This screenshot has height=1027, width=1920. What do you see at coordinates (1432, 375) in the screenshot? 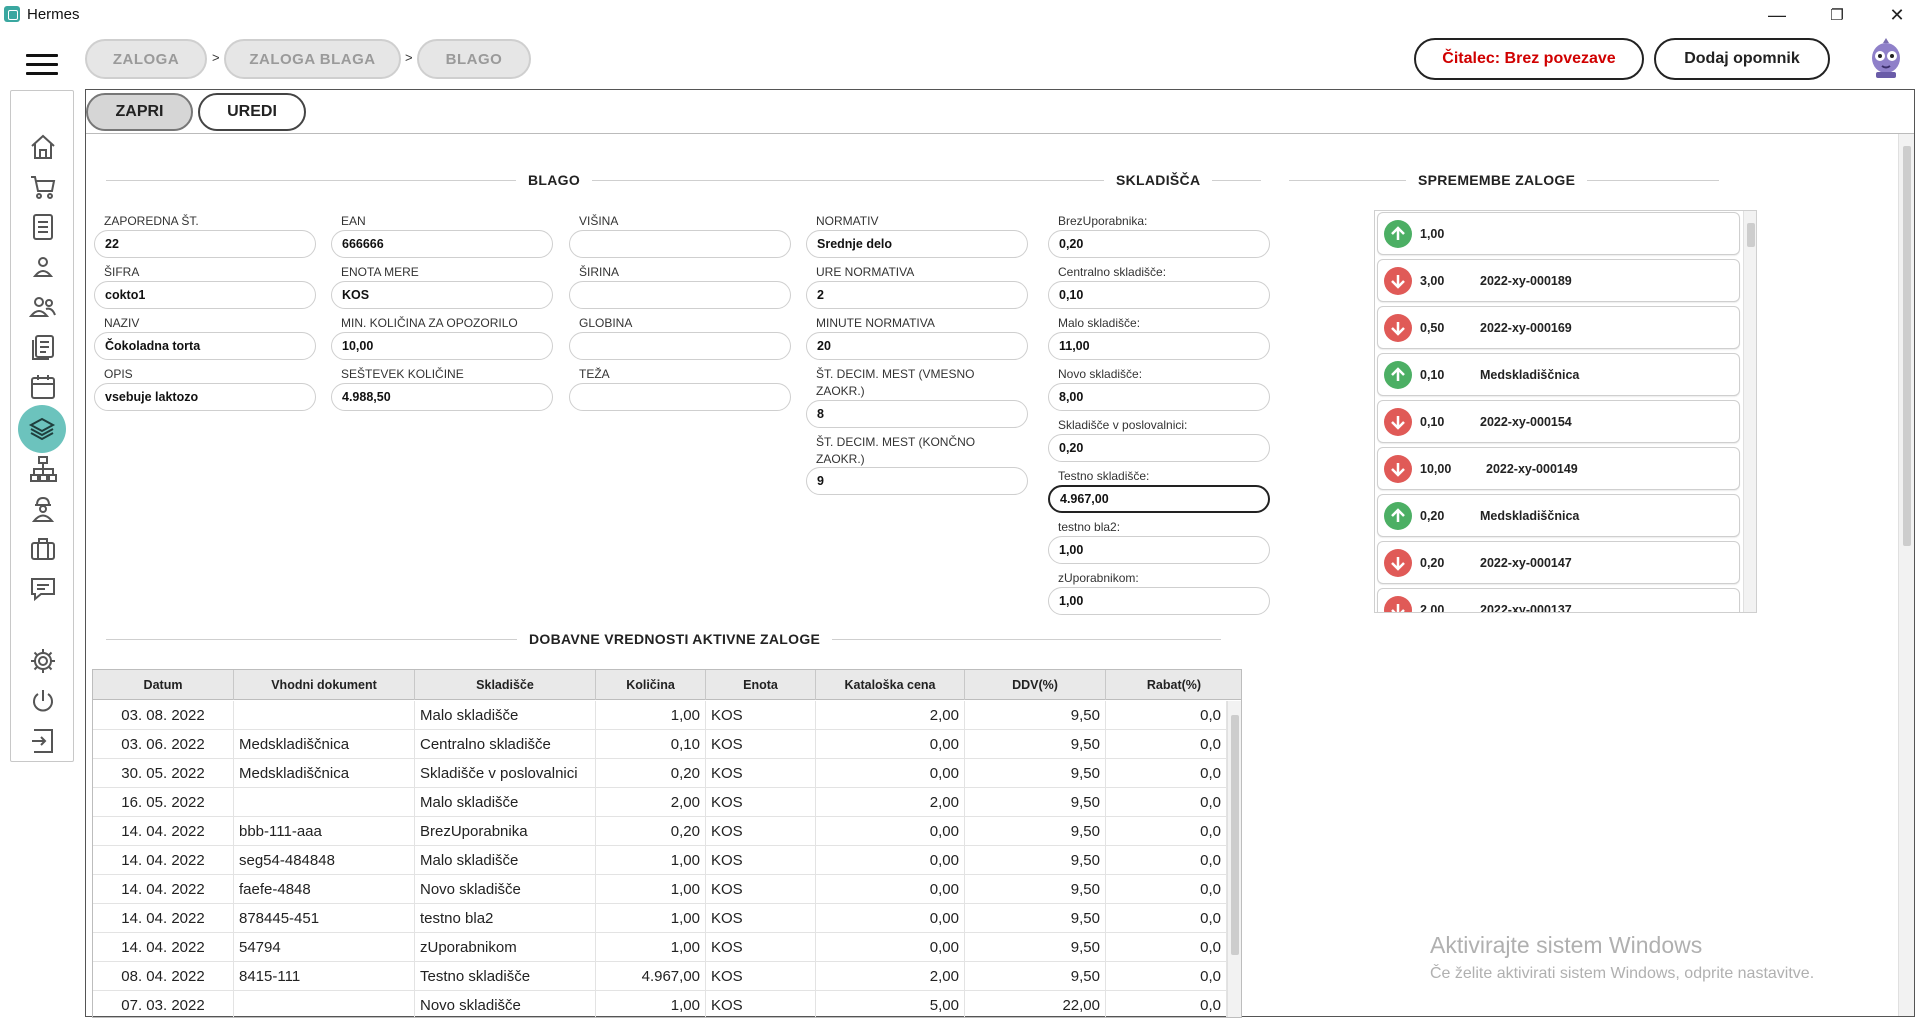
I see `change-quantity: 0,10` at bounding box center [1432, 375].